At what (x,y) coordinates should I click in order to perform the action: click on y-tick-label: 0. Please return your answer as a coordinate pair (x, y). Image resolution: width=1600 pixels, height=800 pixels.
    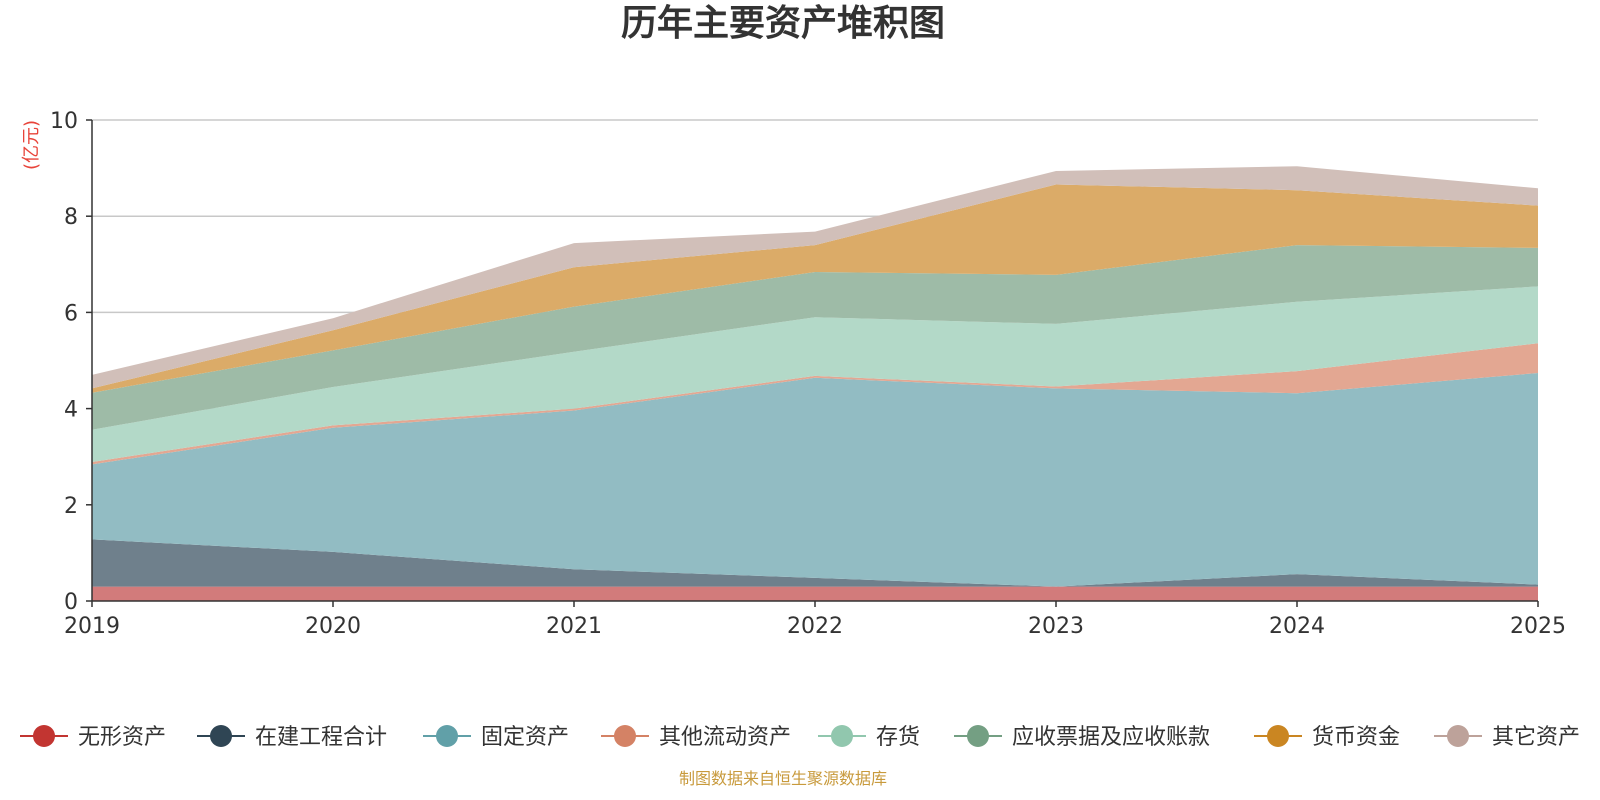
    Looking at the image, I should click on (71, 602).